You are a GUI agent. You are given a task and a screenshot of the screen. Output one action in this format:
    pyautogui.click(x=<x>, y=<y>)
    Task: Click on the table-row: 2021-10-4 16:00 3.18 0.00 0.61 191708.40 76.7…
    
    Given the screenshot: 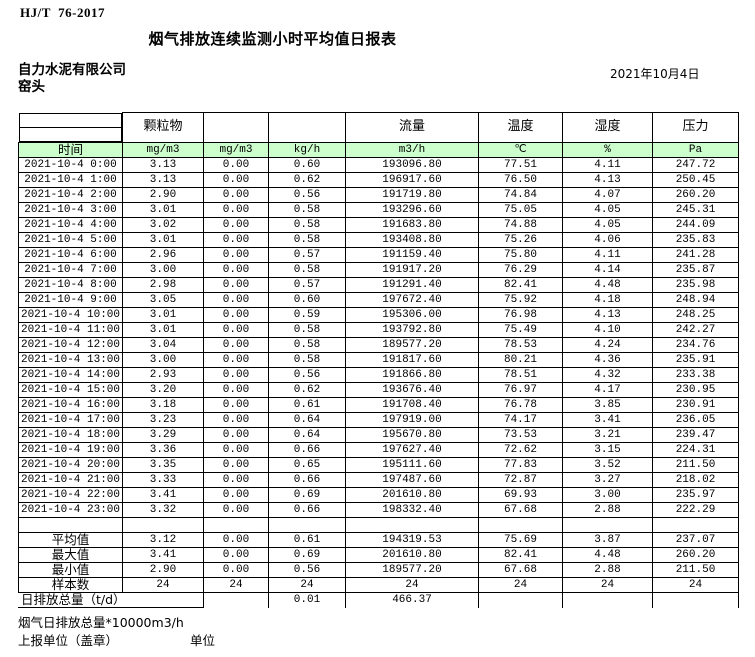 What is the action you would take?
    pyautogui.click(x=378, y=404)
    